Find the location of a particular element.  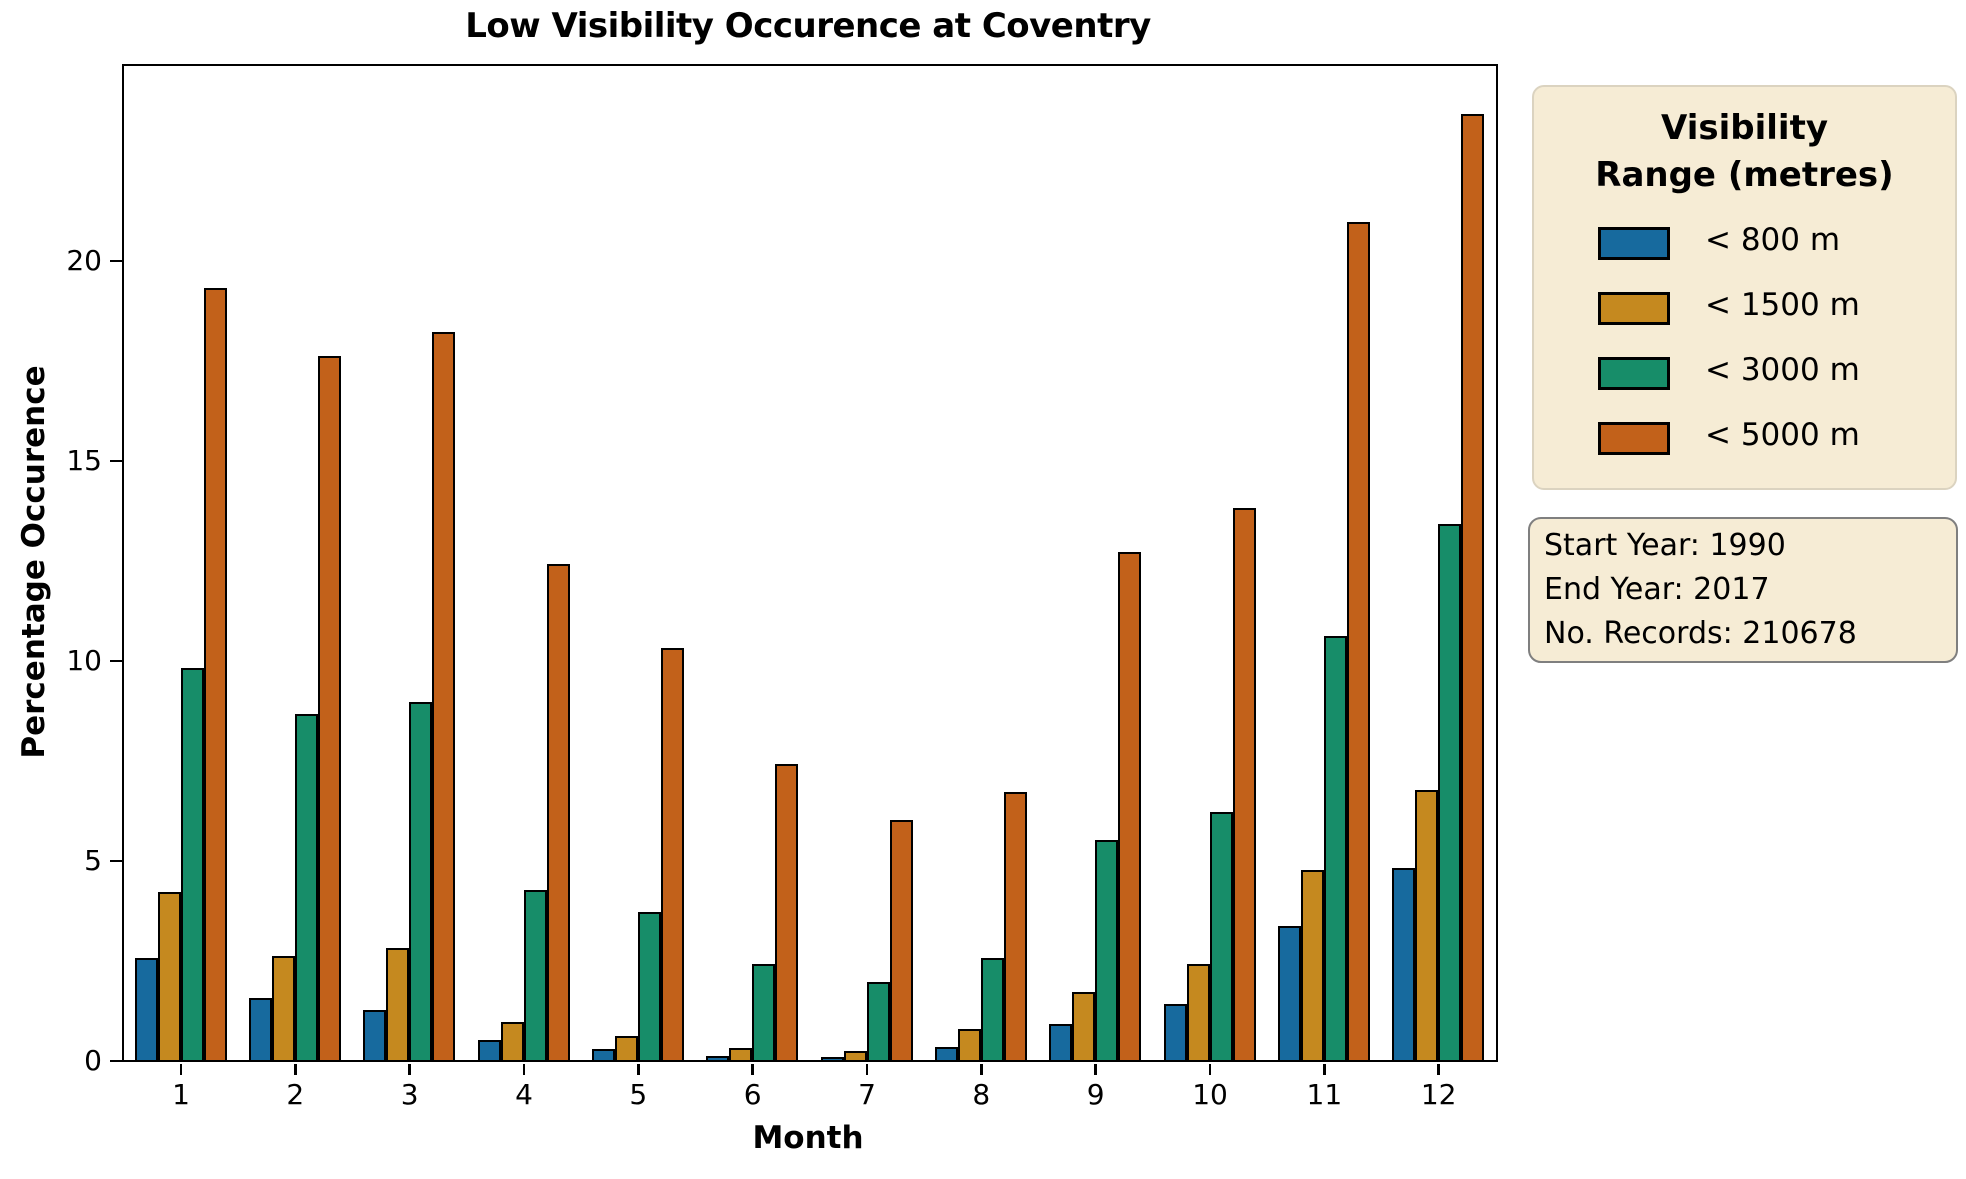

legend-title-line2: Range (metres) is located at coordinates (1744, 175).